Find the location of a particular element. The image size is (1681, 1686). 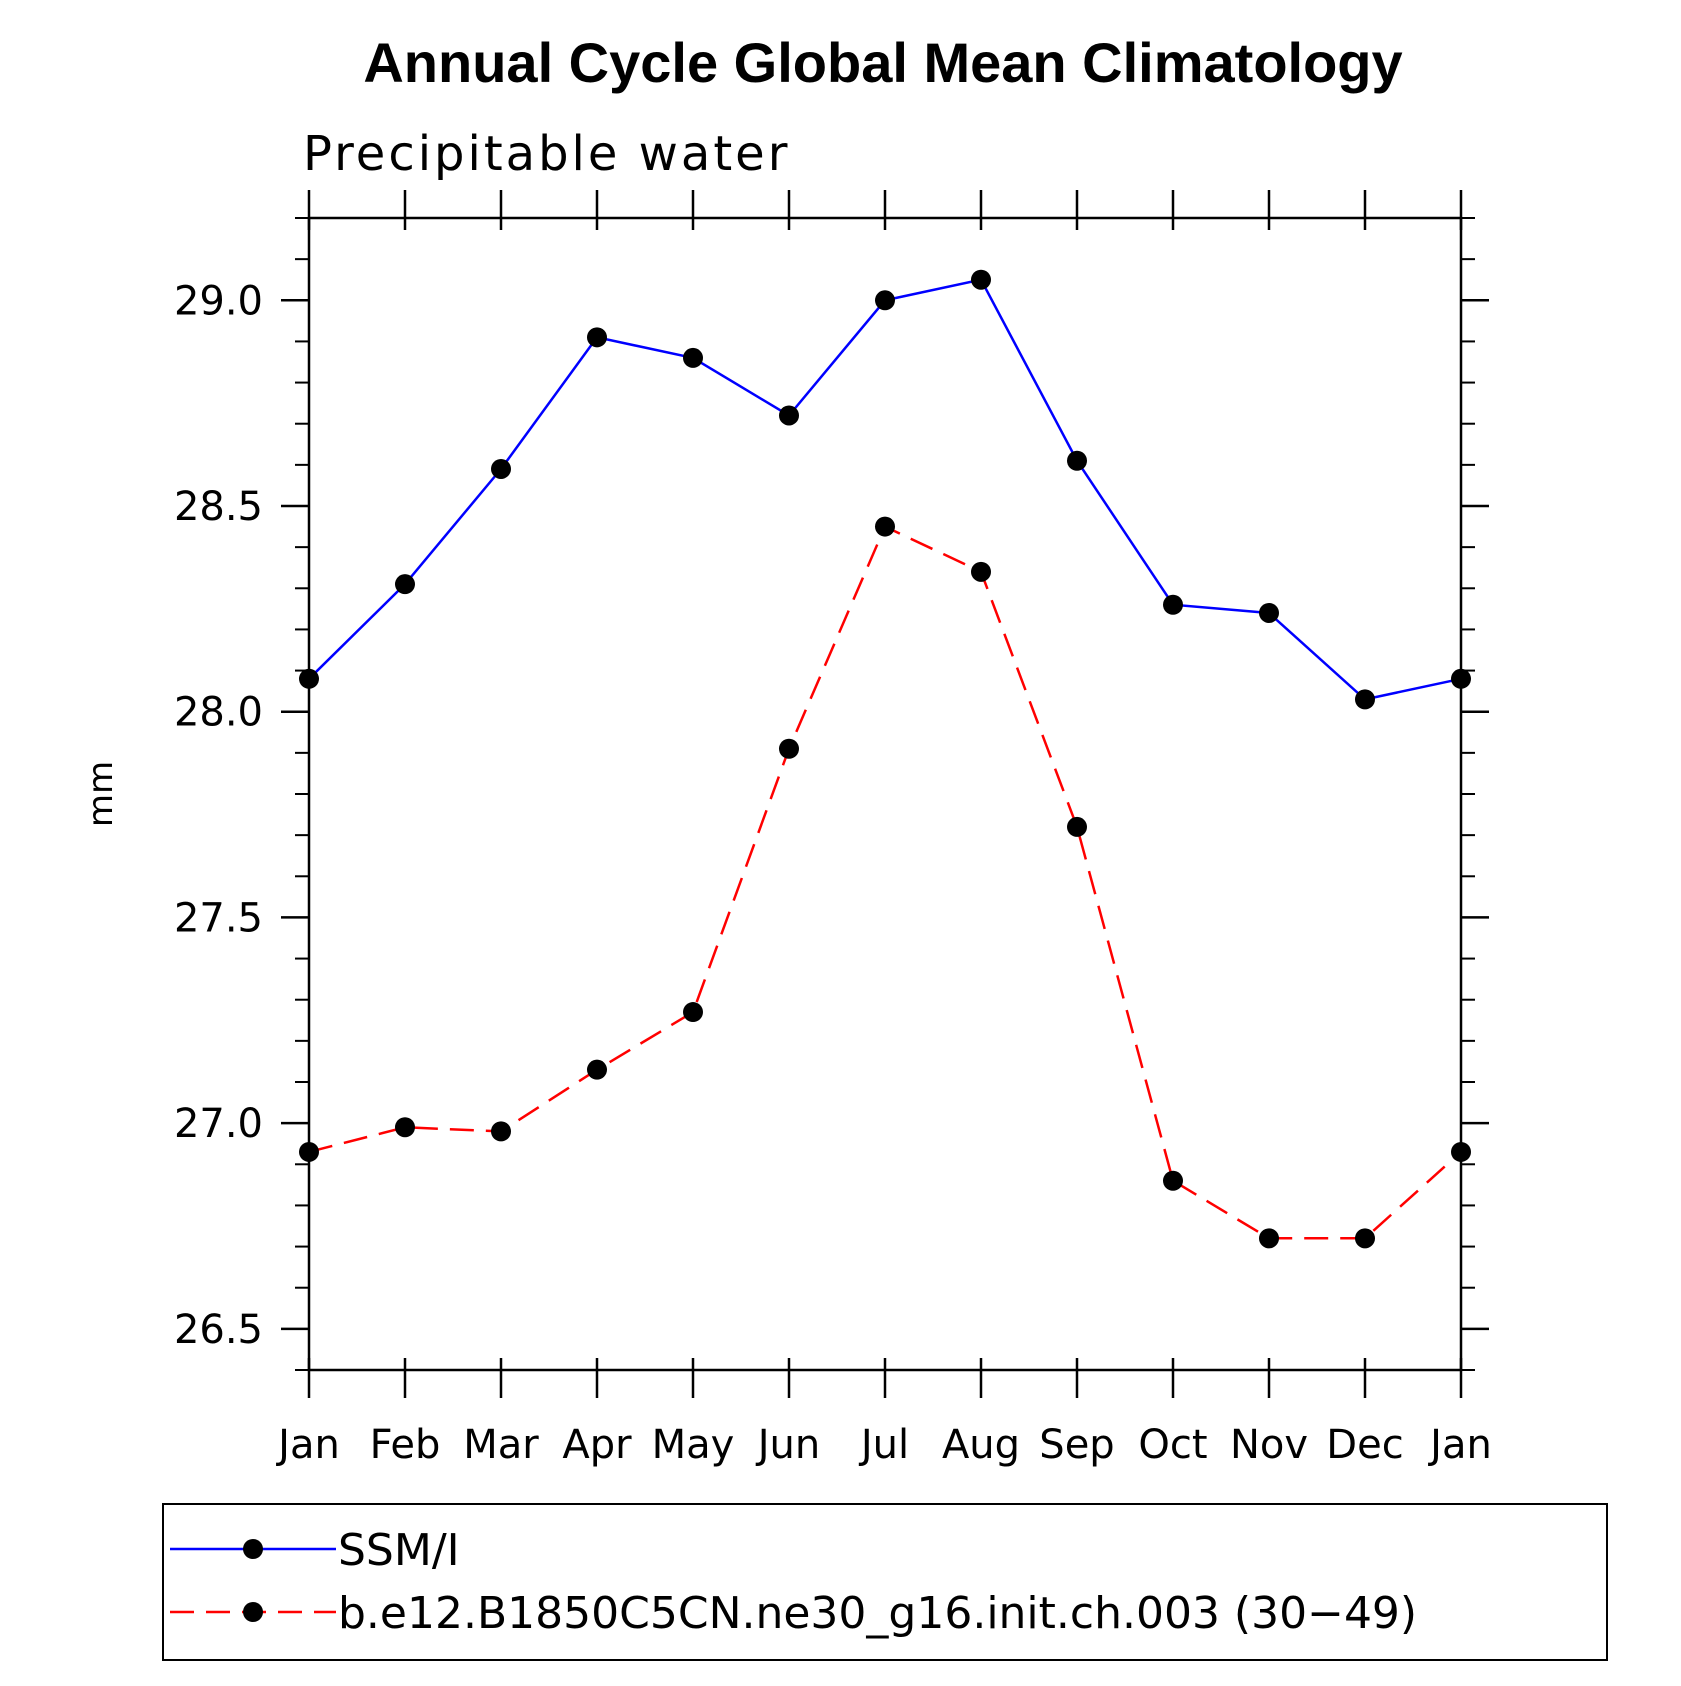

x-tick-label: Aug is located at coordinates (981, 1445).